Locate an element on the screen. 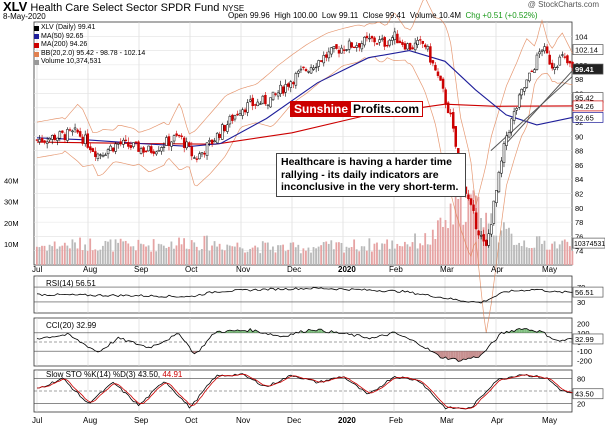 The image size is (605, 428). price-value-tag-label: 92.65 is located at coordinates (584, 117).